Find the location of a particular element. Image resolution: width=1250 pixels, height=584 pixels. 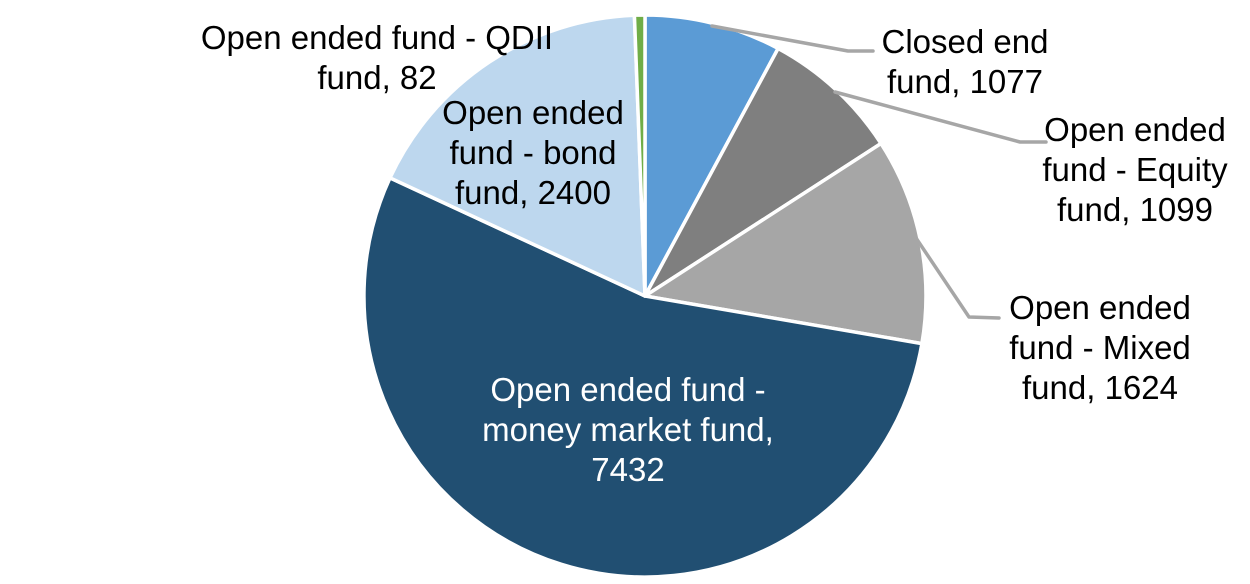

data-label-open-ended-fund-equity-fund: Open ended fund - Equity fund, 1099 is located at coordinates (1135, 170).